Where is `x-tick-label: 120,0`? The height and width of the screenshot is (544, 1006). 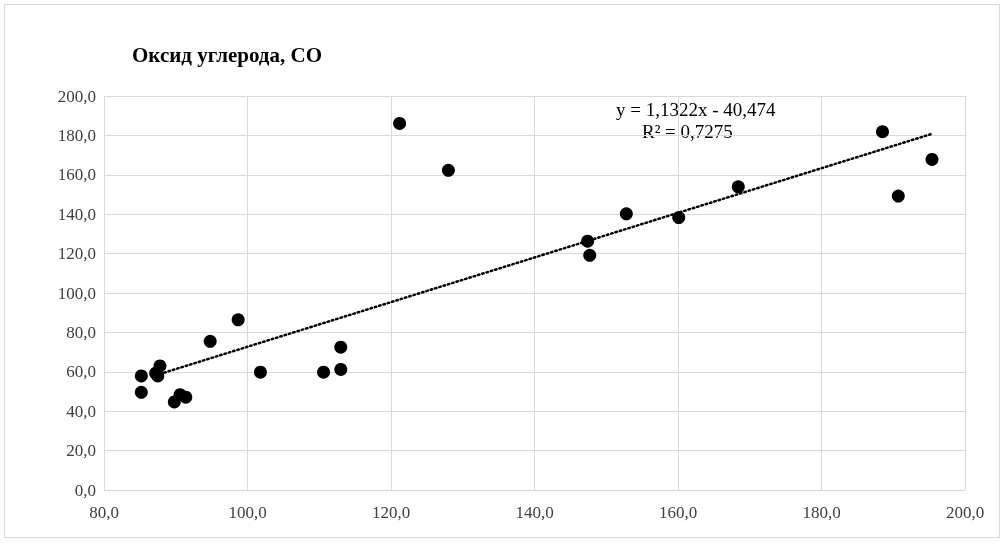
x-tick-label: 120,0 is located at coordinates (391, 512).